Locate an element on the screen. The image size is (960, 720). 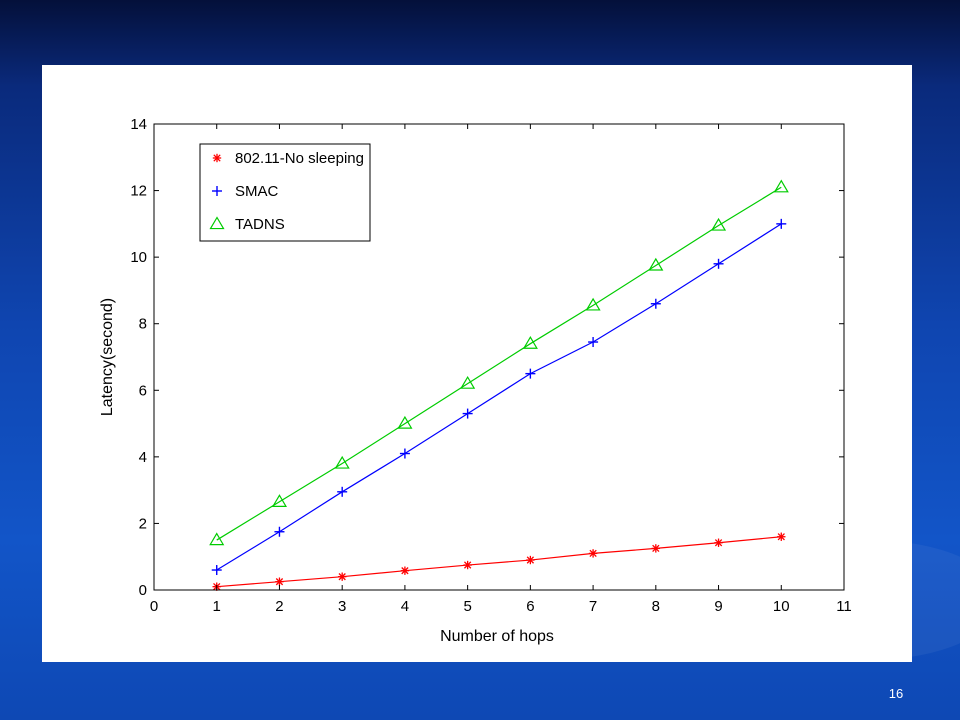
legend-marker-smac is located at coordinates (217, 191).